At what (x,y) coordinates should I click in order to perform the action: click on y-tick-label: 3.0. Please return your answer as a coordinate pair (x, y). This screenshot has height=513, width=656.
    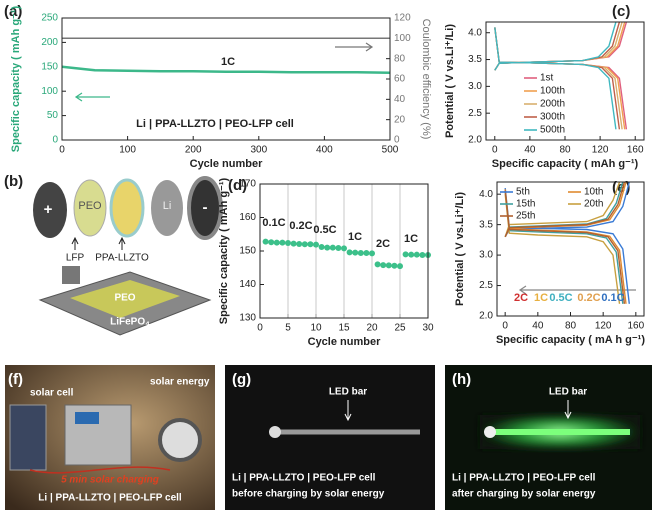
    Looking at the image, I should click on (475, 86).